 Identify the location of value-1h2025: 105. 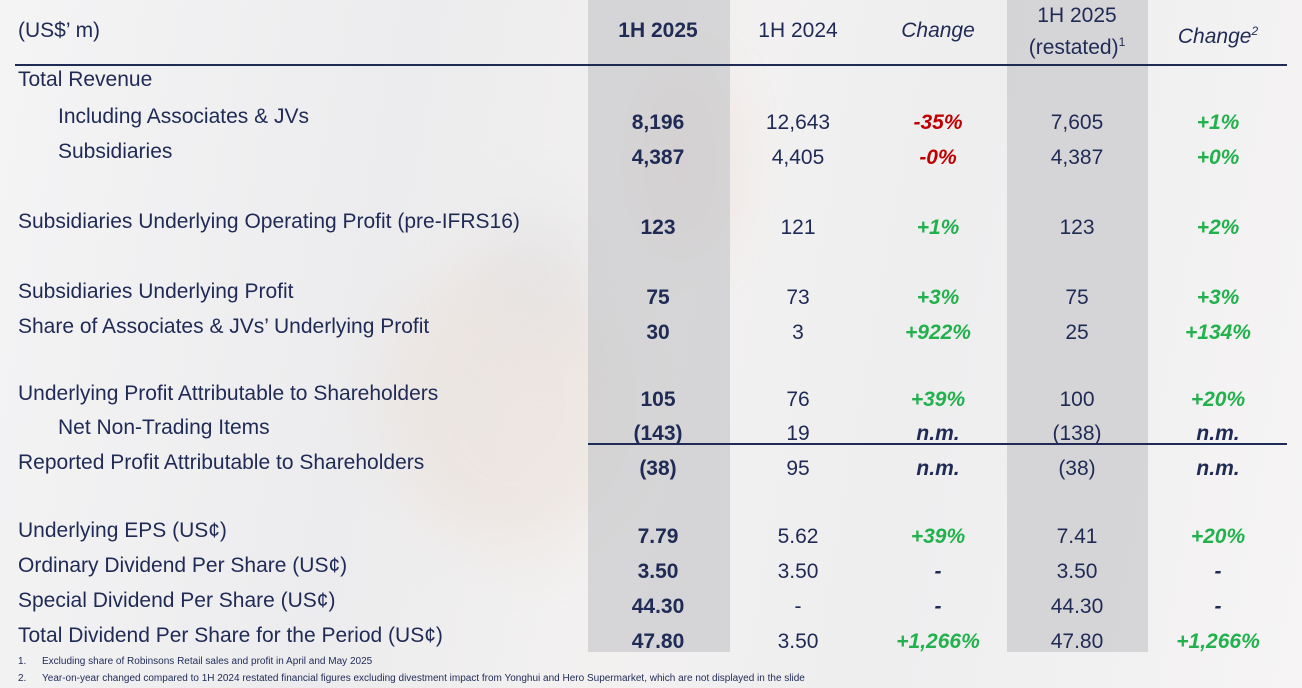
(658, 399).